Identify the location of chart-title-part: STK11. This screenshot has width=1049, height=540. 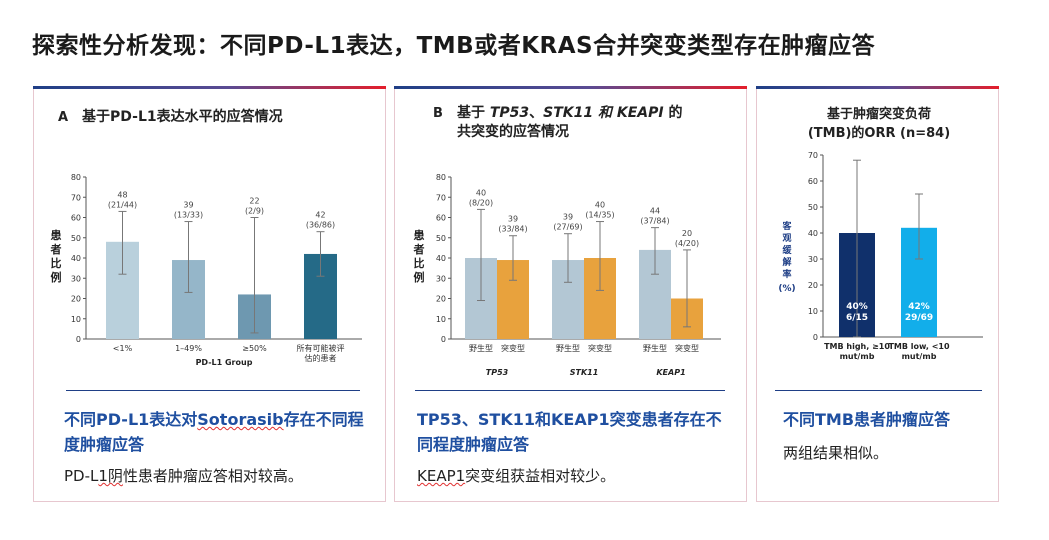
(568, 113).